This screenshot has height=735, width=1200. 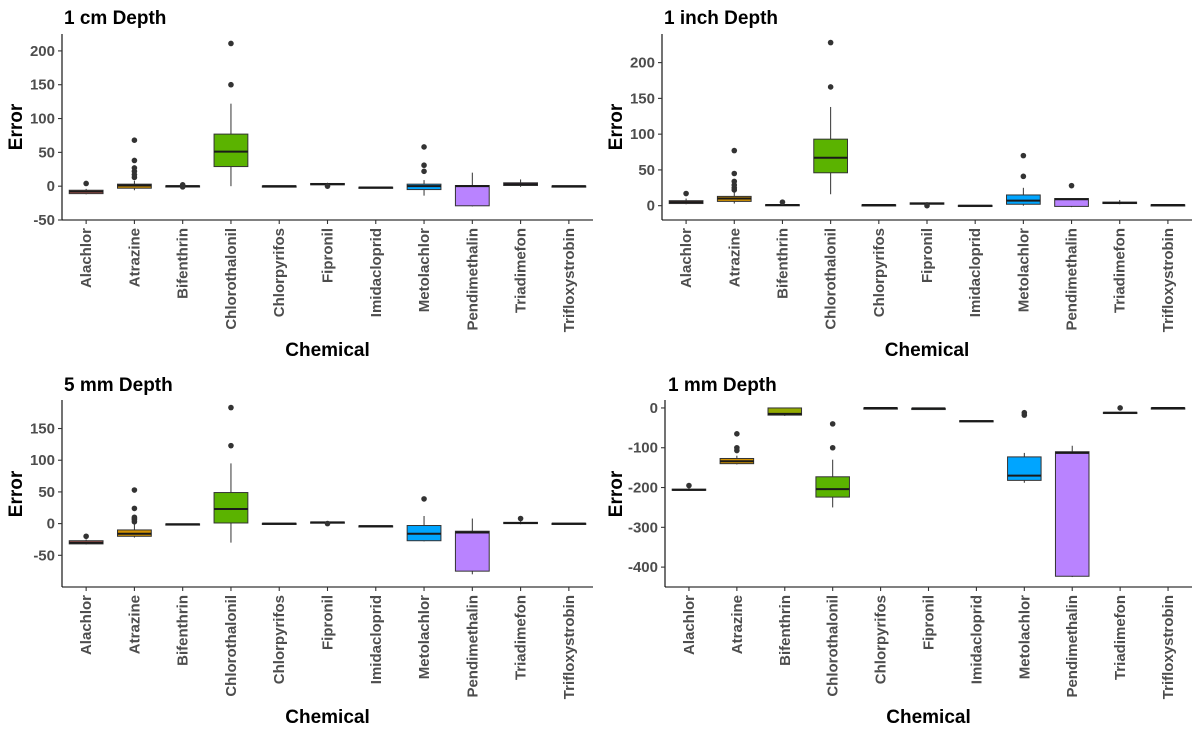 What do you see at coordinates (42, 51) in the screenshot?
I see `y-tick-label: 200` at bounding box center [42, 51].